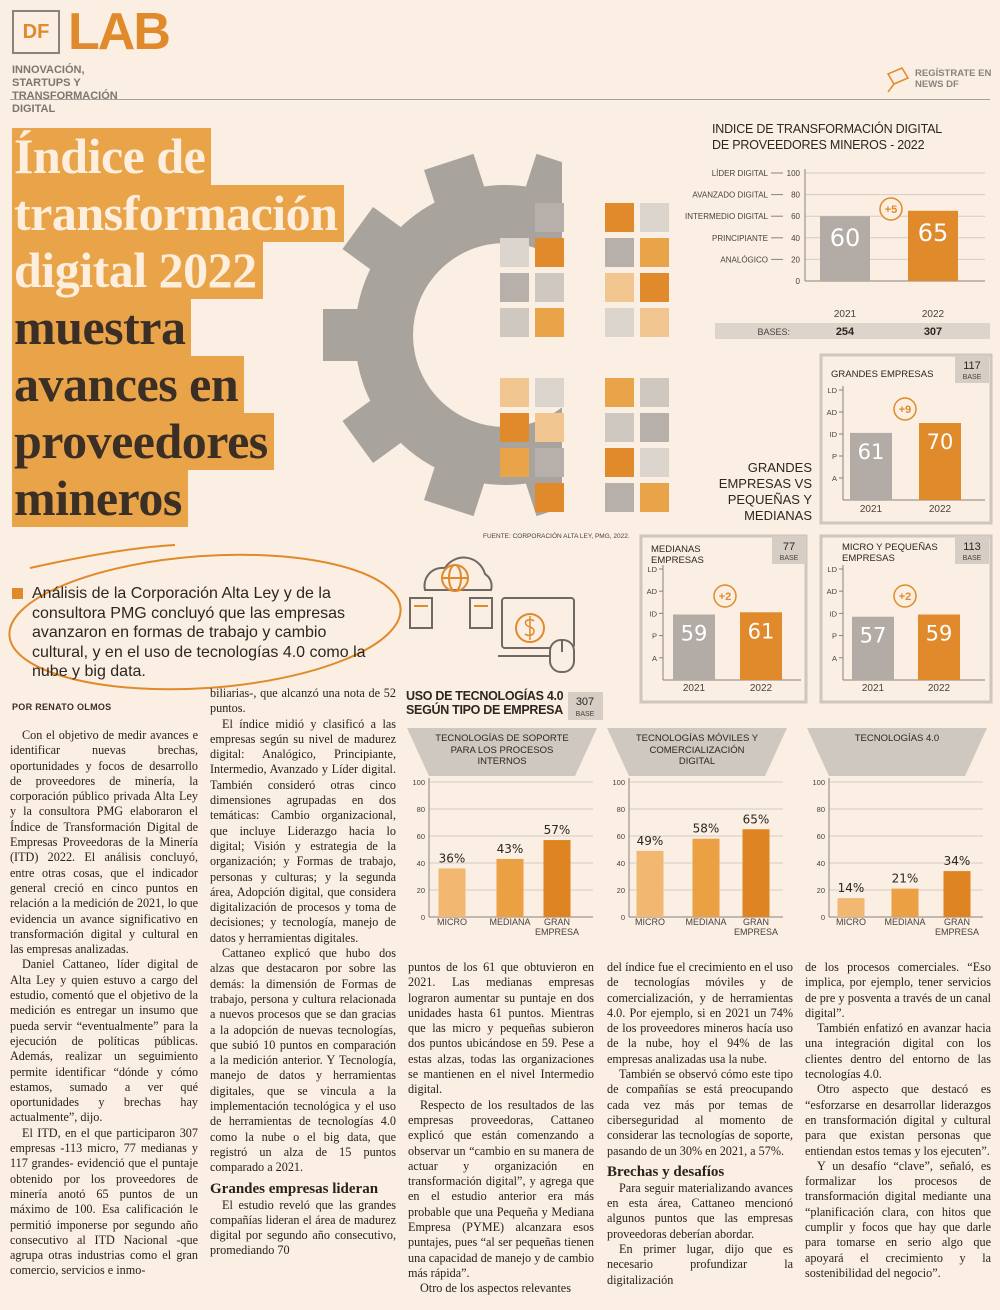  Describe the element at coordinates (972, 547) in the screenshot. I see `base-value: 113` at that location.